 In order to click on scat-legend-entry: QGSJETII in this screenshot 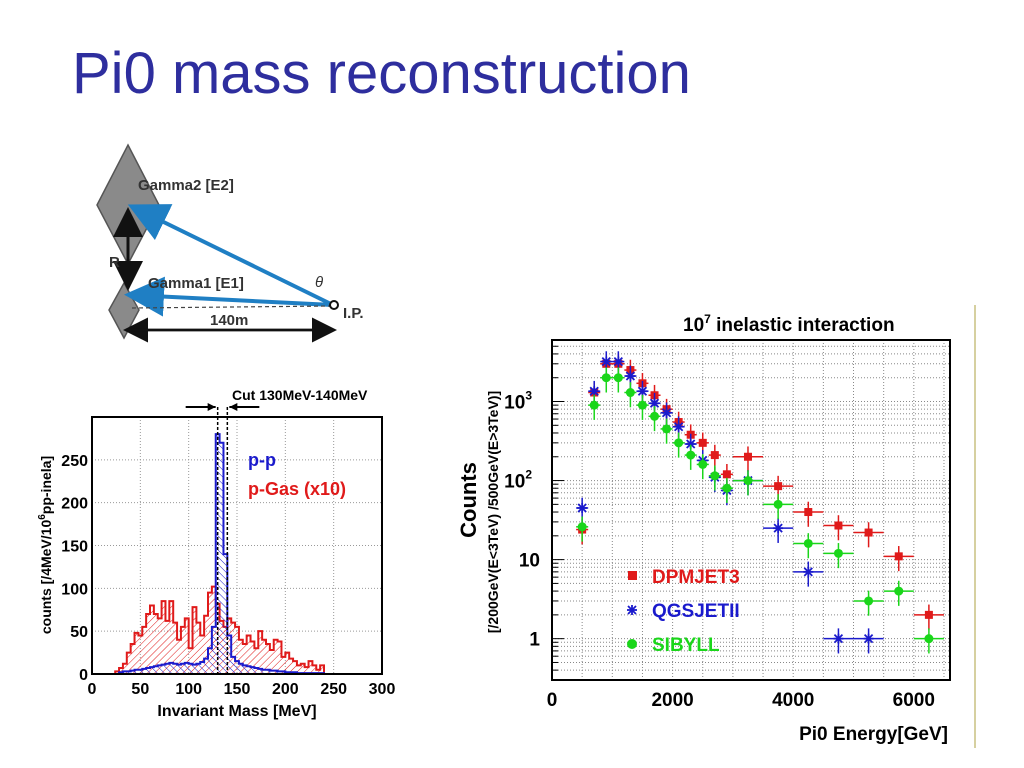, I will do `click(683, 611)`.